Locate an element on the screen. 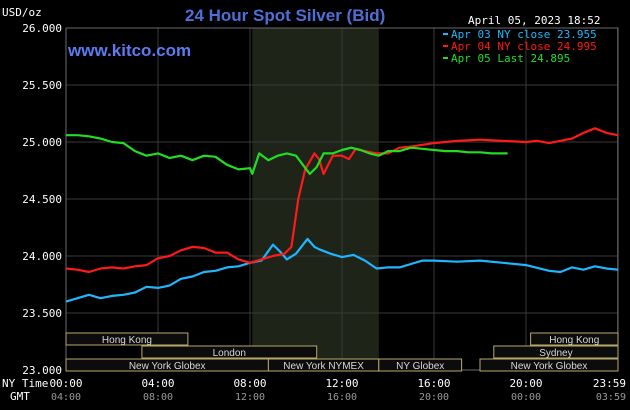 The height and width of the screenshot is (410, 630). y-tick-label: 24.000 is located at coordinates (42, 256).